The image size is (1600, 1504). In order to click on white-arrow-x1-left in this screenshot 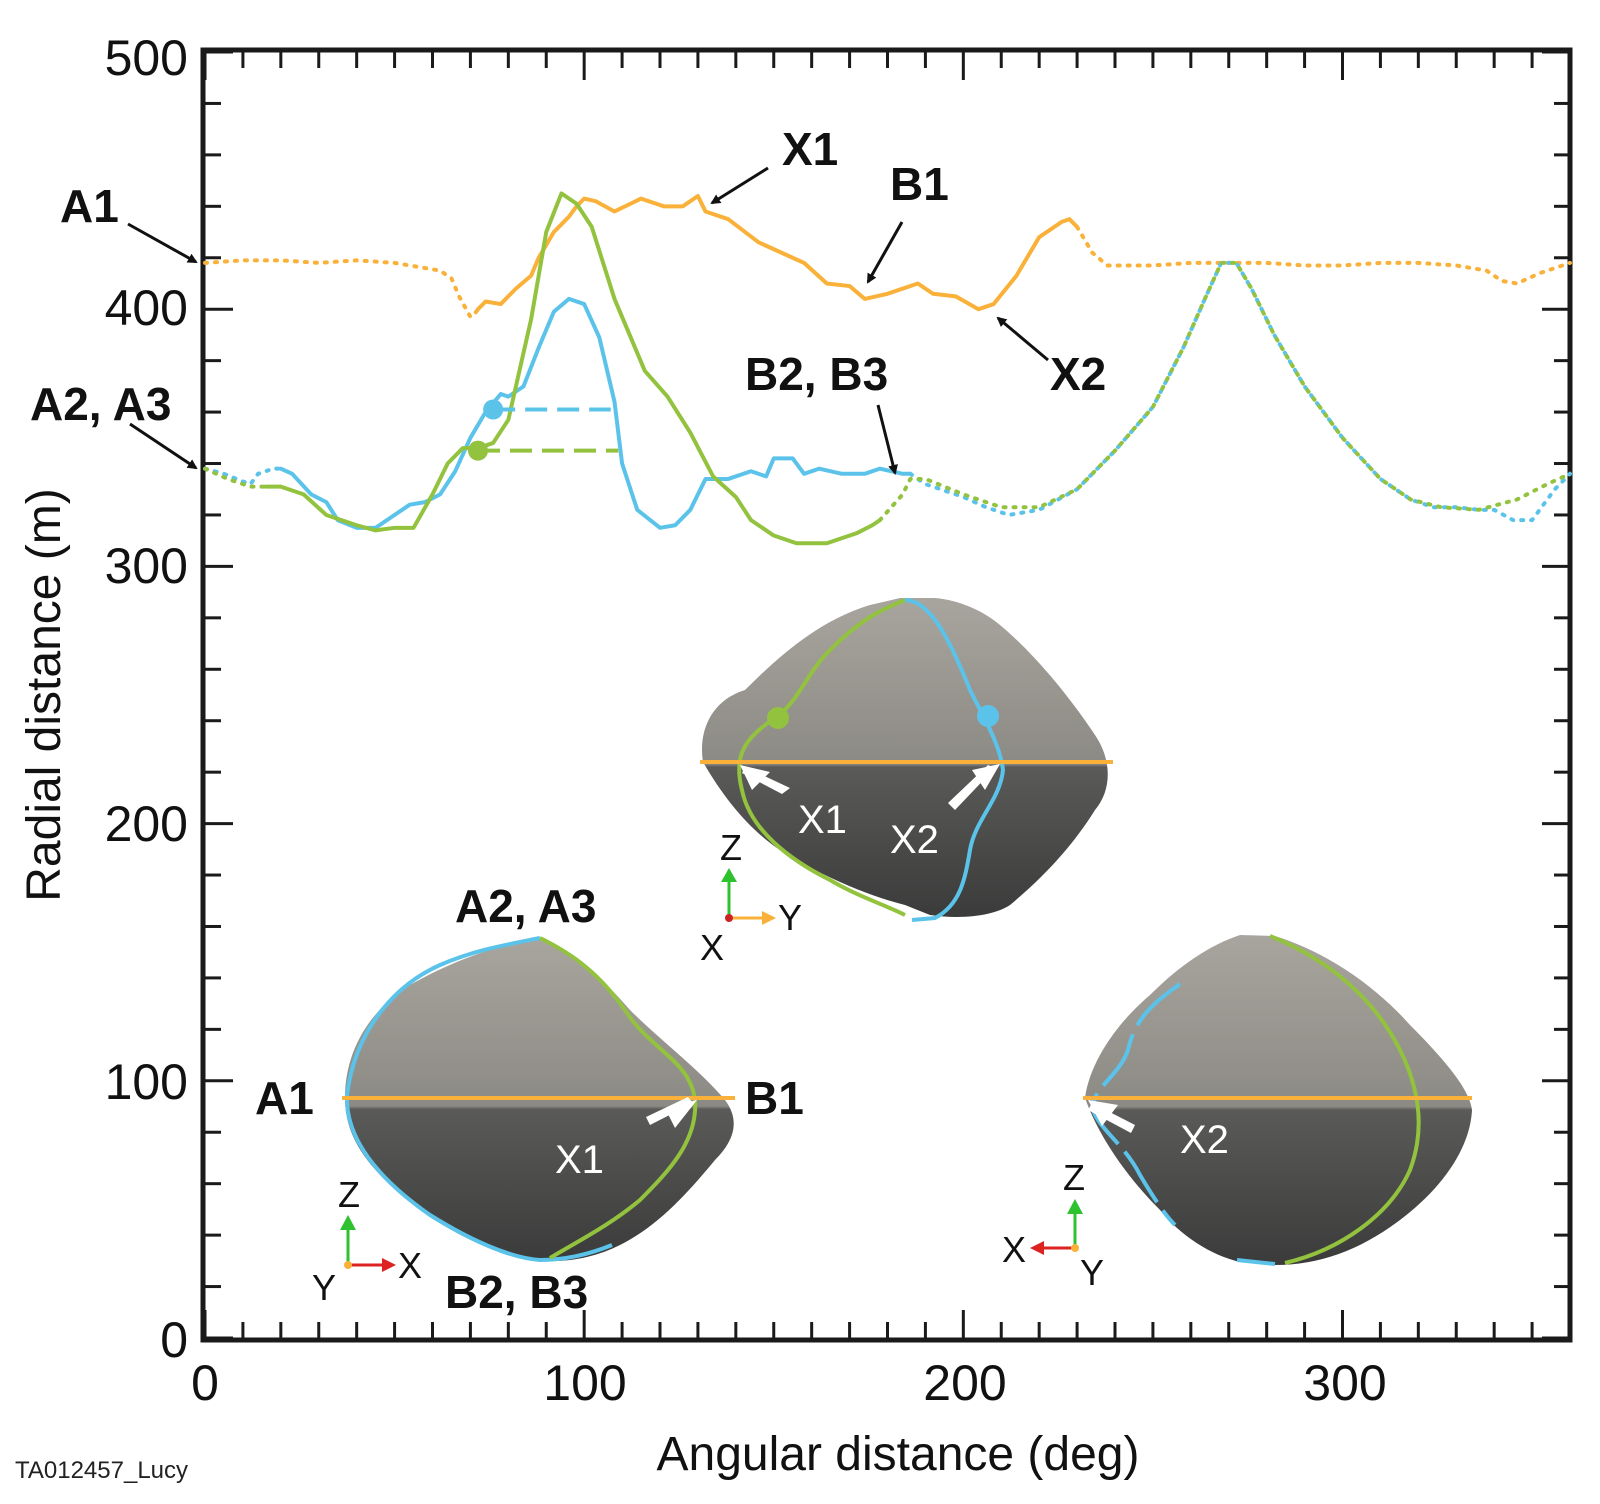, I will do `click(671, 1112)`.